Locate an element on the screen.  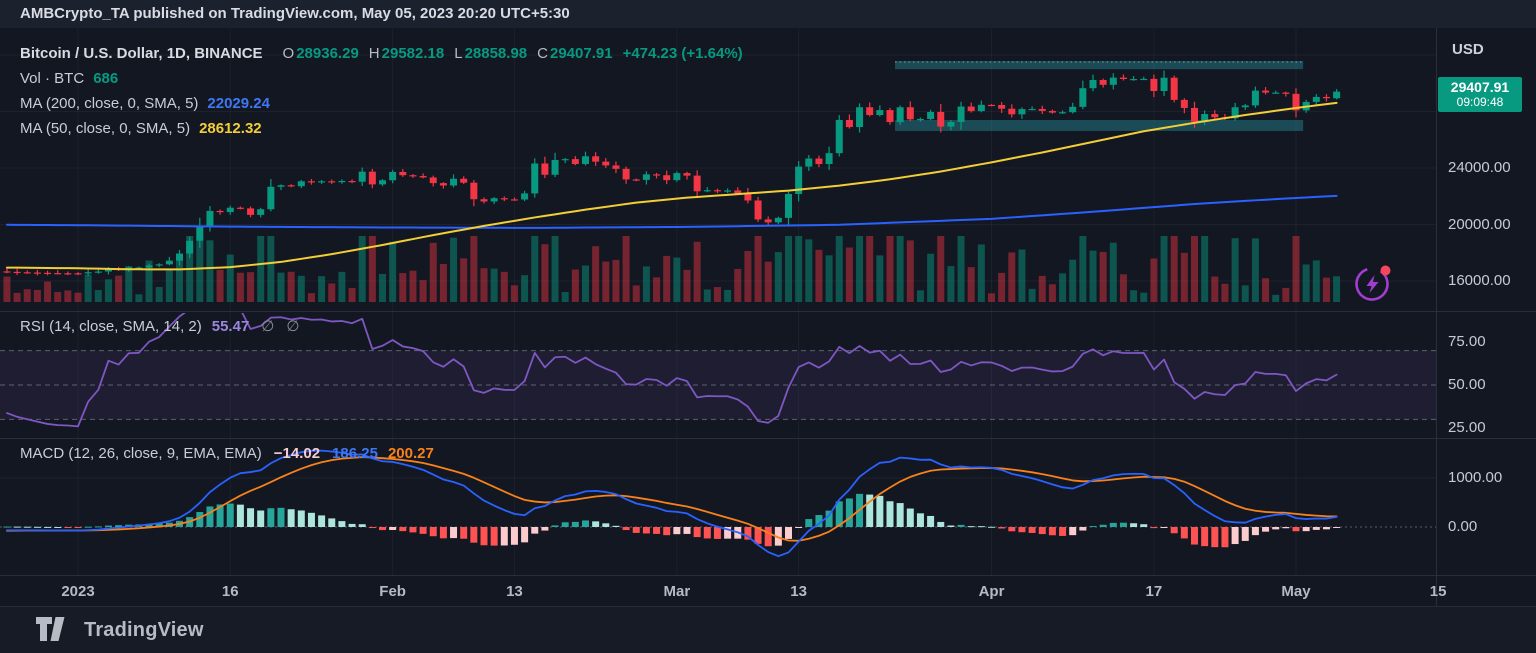
time-axis-tick: 15 is located at coordinates (1438, 591).